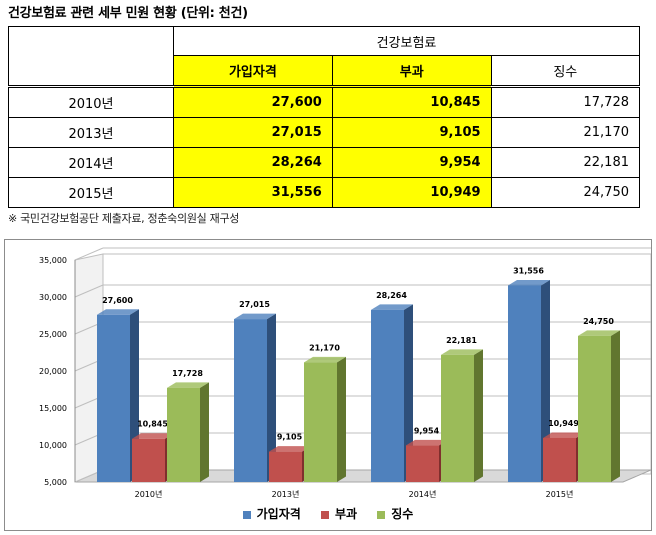 Image resolution: width=656 pixels, height=535 pixels. What do you see at coordinates (55, 482) in the screenshot?
I see `y-tick-label: 5,000` at bounding box center [55, 482].